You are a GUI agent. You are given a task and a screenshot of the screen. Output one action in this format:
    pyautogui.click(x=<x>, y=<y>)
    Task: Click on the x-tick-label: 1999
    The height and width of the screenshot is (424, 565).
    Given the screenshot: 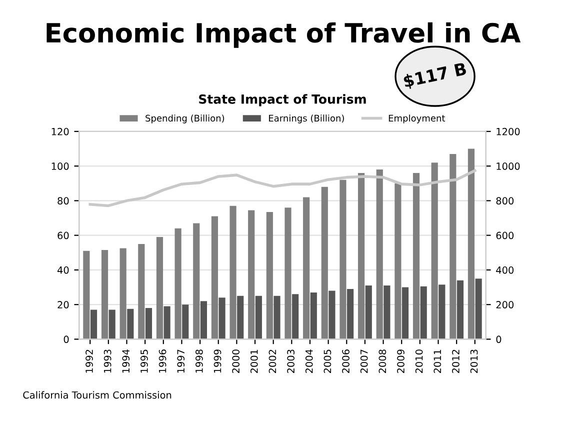 What is the action you would take?
    pyautogui.click(x=218, y=361)
    